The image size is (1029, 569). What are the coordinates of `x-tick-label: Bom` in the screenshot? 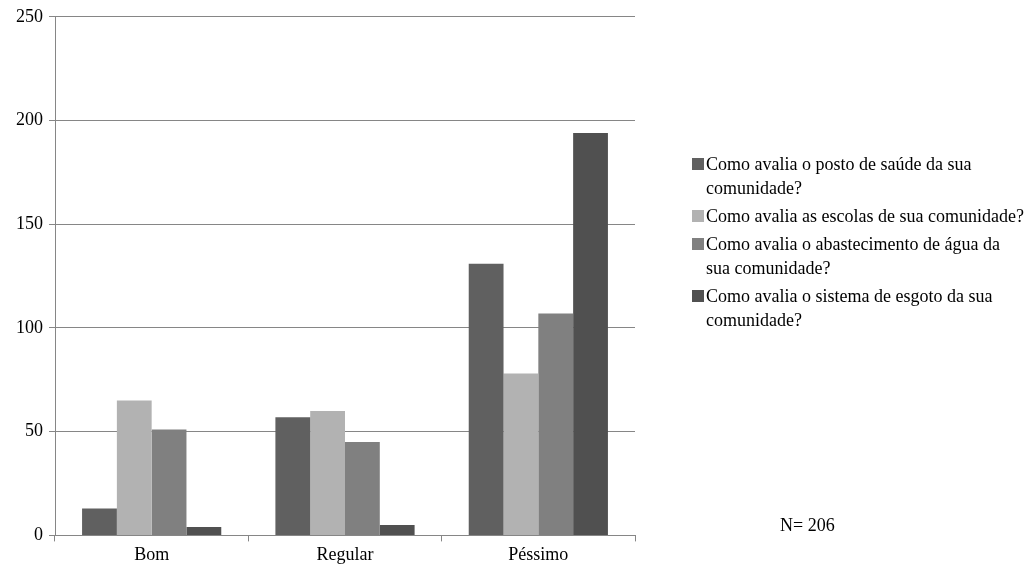 It's located at (152, 553).